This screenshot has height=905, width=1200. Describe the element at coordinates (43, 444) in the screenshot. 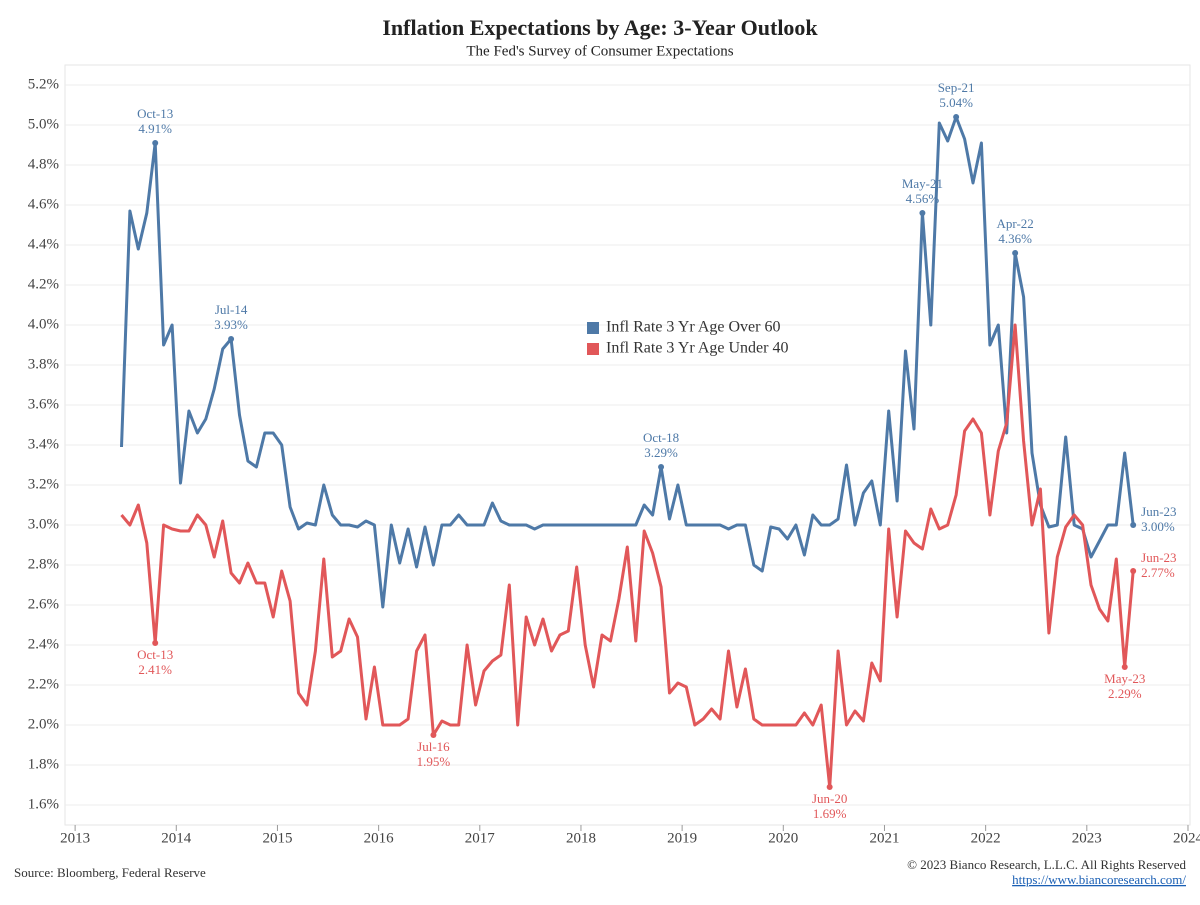

I see `y-tick-label: 3.4%` at that location.